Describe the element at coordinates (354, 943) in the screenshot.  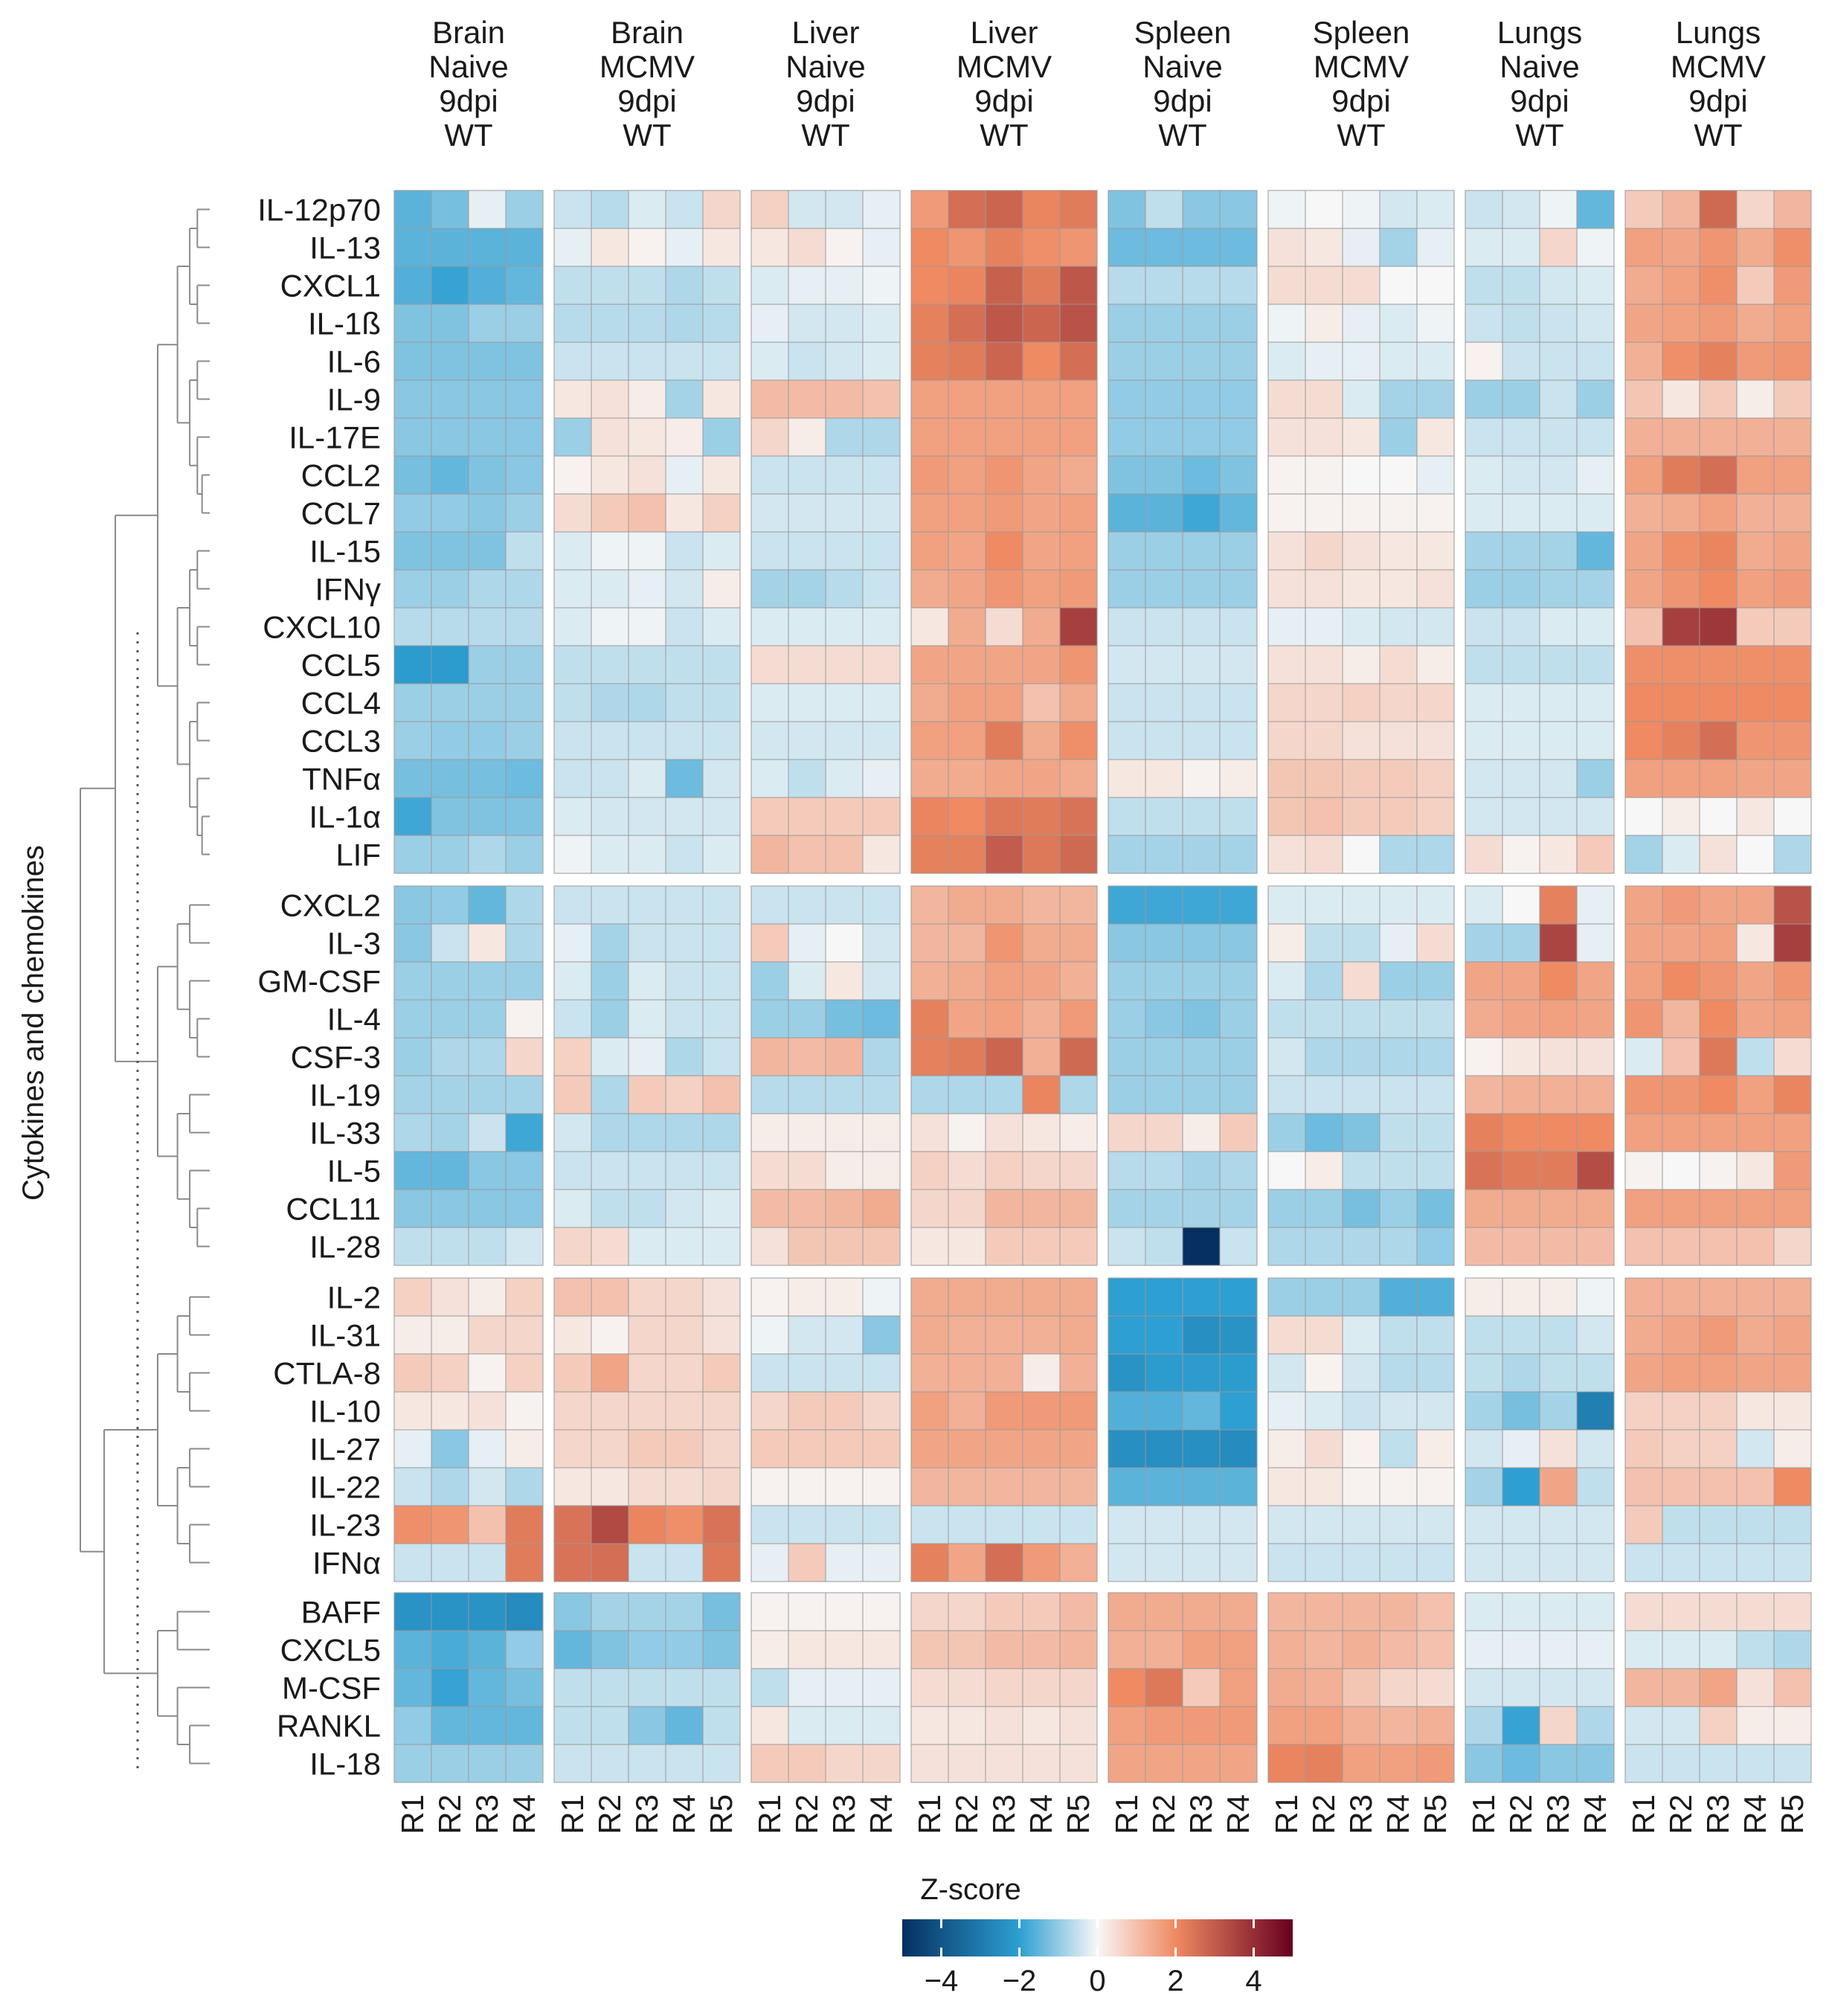
I see `row-label: IL-3` at that location.